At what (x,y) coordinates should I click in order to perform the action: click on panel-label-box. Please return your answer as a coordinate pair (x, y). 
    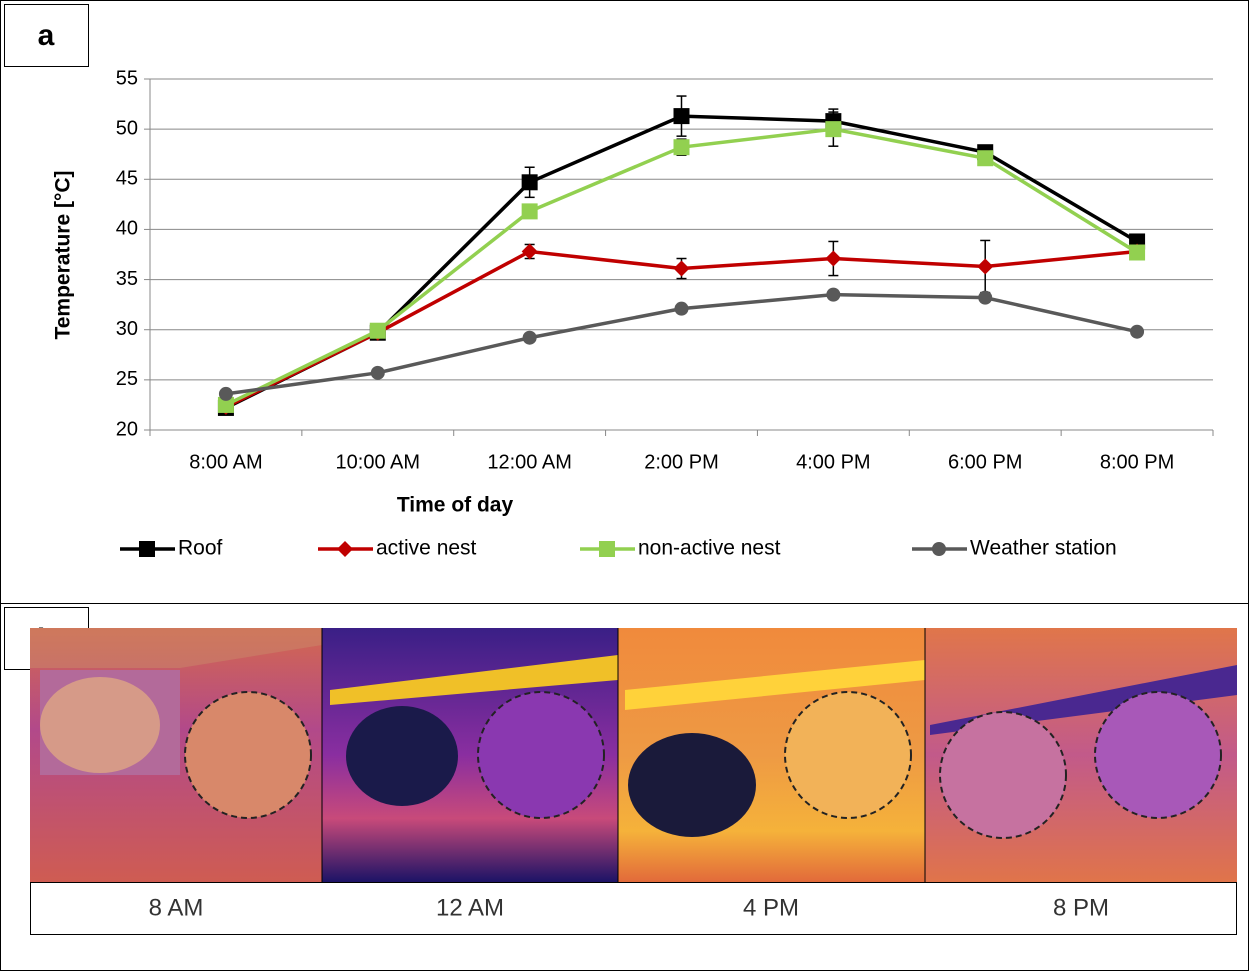
    Looking at the image, I should click on (46, 35).